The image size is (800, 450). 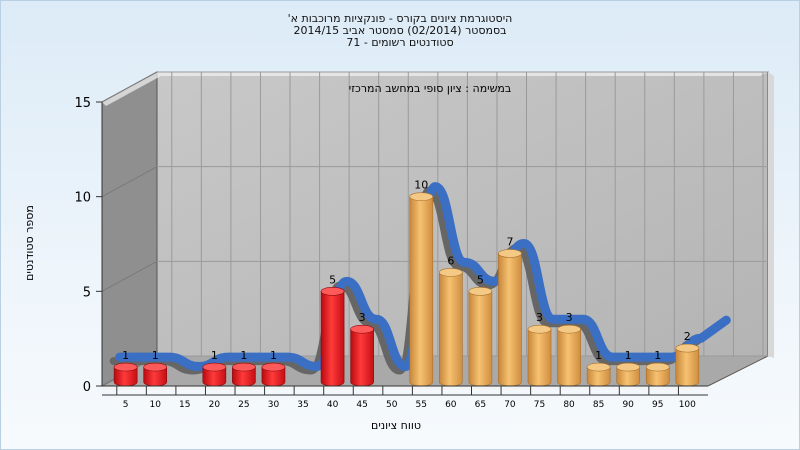 I want to click on chart-title-line-3: סטודנטים רשומים - 71, so click(x=400, y=42).